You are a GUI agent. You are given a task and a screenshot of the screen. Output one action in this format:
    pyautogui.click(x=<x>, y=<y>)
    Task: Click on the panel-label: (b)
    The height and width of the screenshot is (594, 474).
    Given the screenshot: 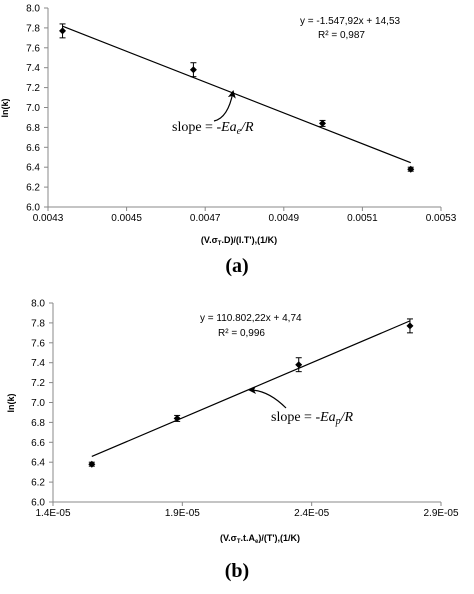 What is the action you would take?
    pyautogui.click(x=237, y=571)
    